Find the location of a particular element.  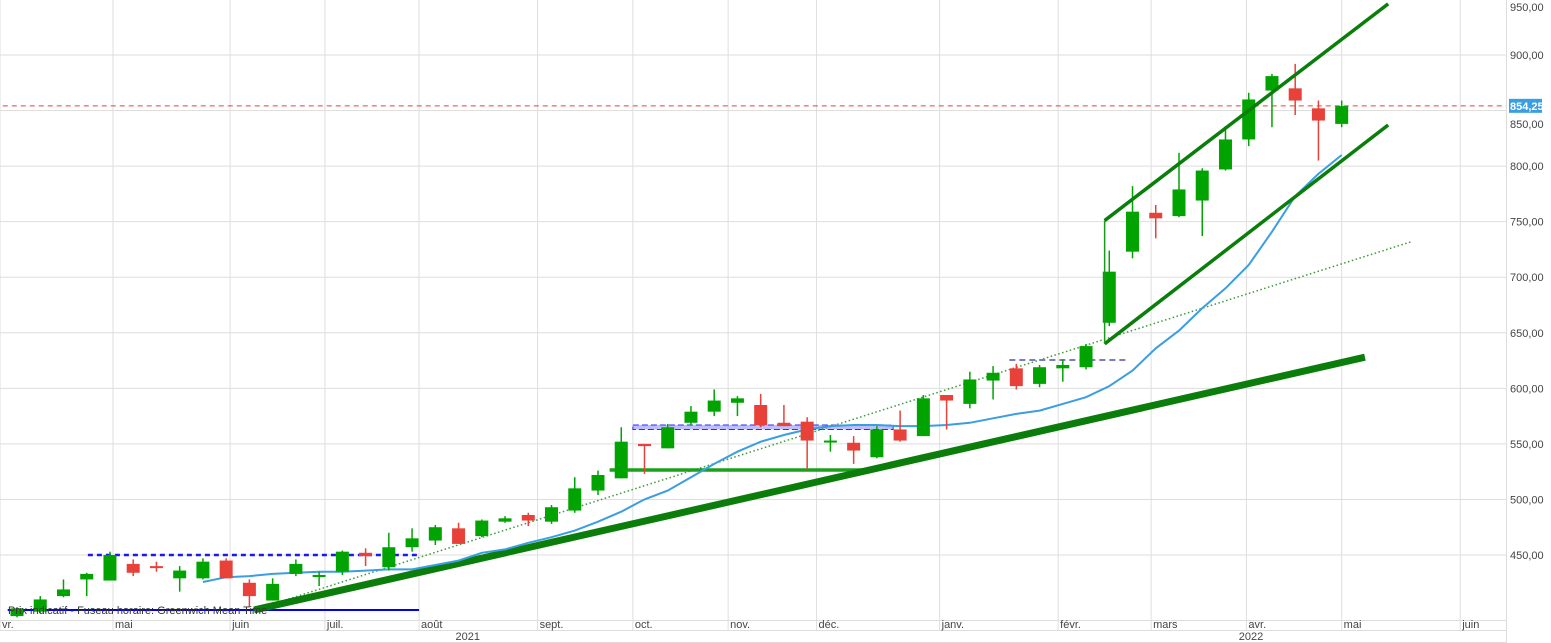

month-label: déc. is located at coordinates (828, 625).